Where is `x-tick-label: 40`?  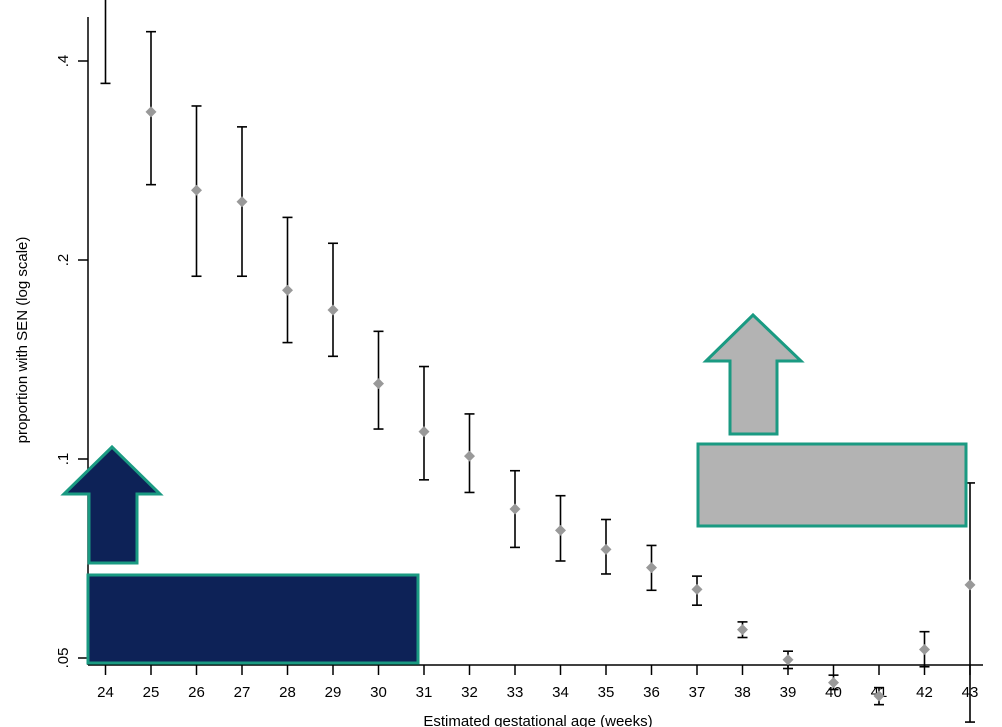 x-tick-label: 40 is located at coordinates (833, 692).